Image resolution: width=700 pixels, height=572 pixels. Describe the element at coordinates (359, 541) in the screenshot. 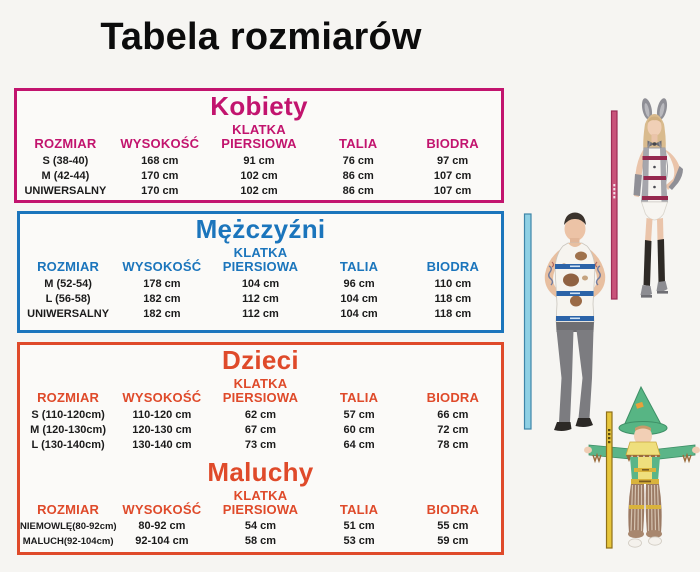

I see `cell: 53 cm` at that location.